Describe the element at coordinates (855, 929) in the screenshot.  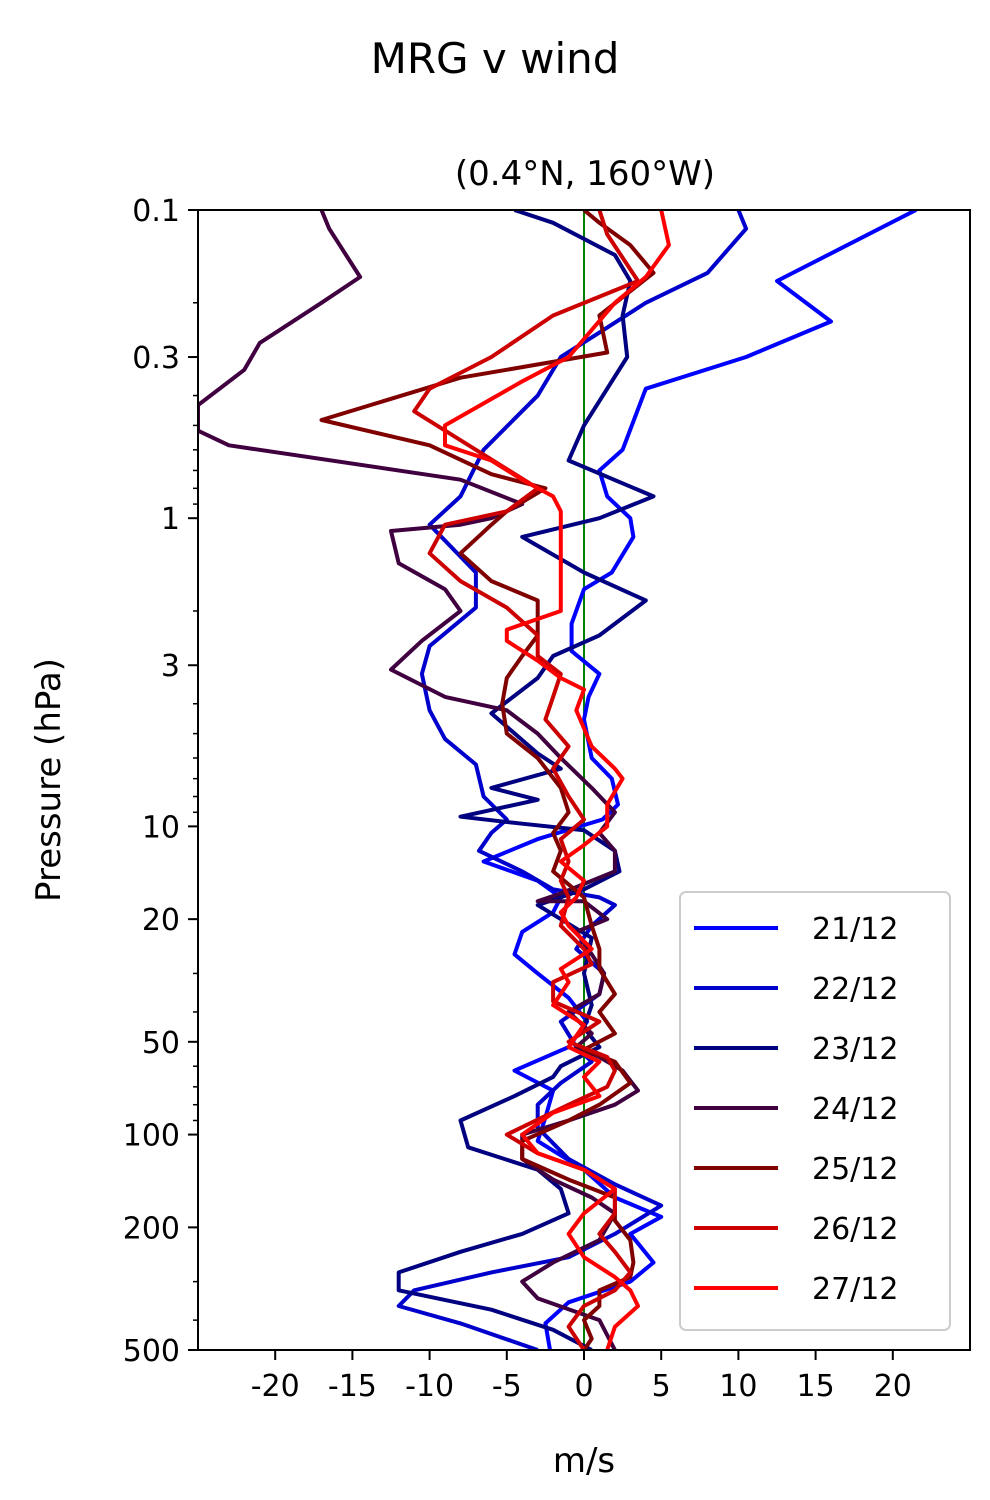
I see `legend-label: 21/12` at that location.